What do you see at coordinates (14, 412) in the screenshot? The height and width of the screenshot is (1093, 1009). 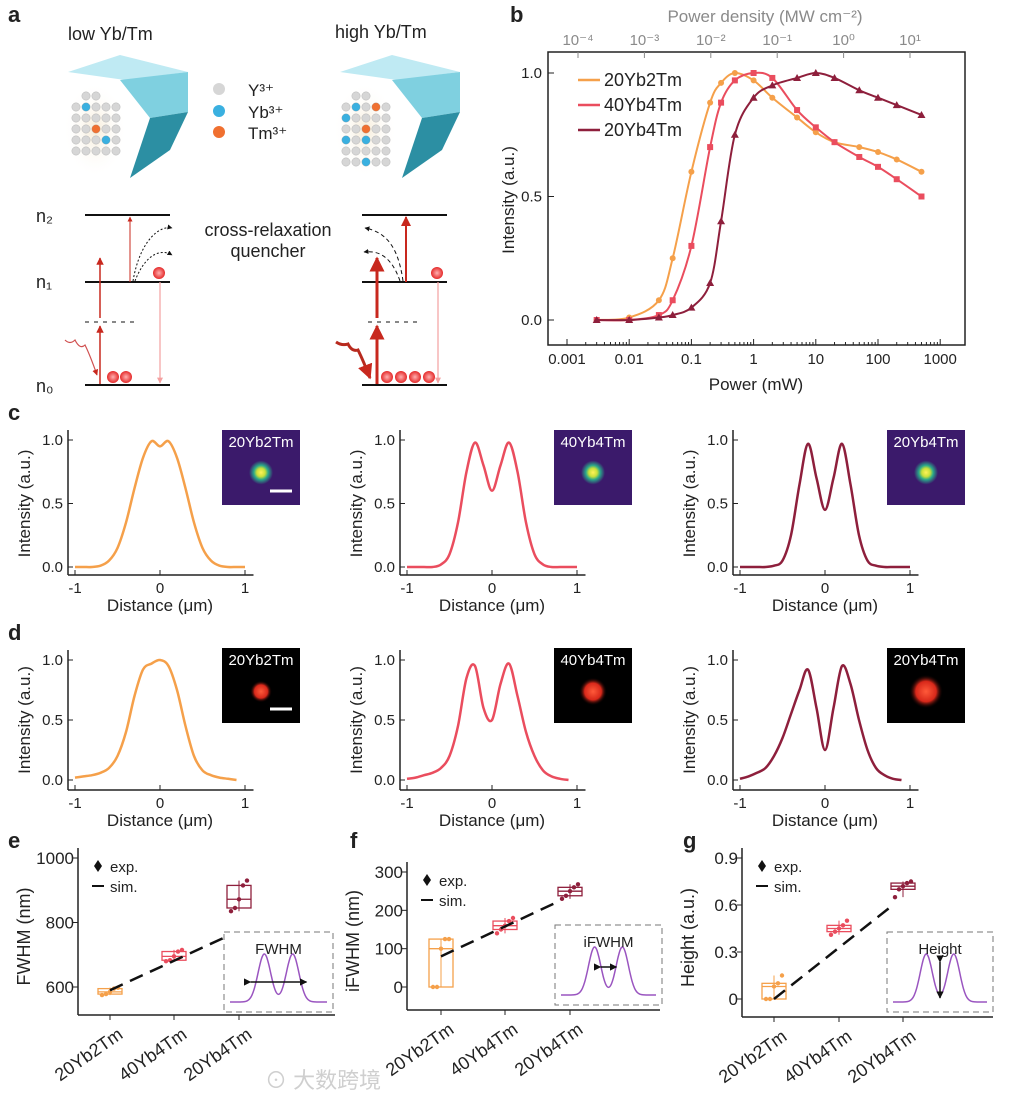 I see `panel-label-c: c` at bounding box center [14, 412].